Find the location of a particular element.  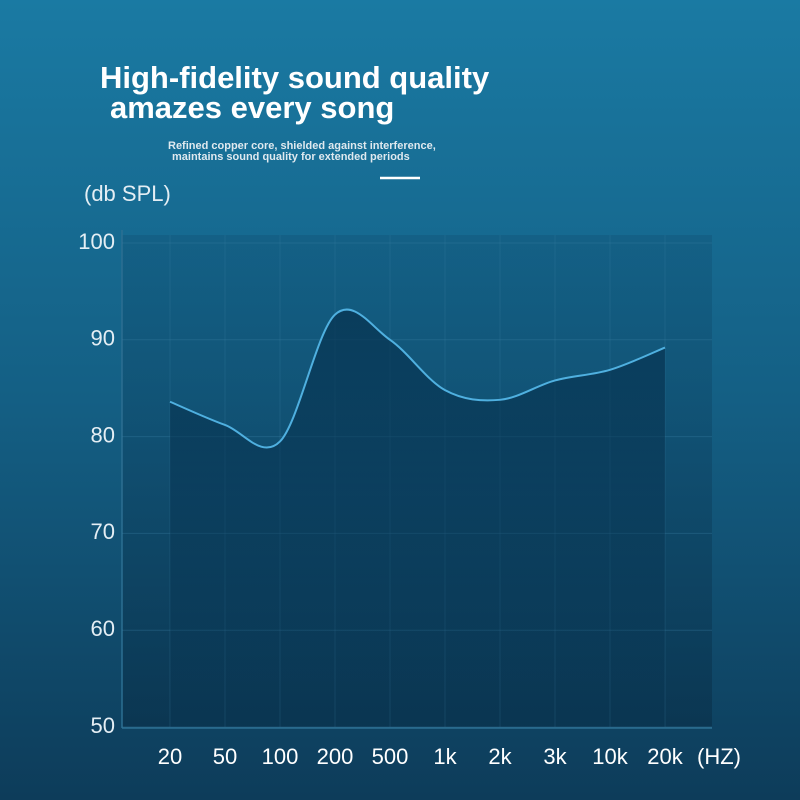

y-tick-label: 50 is located at coordinates (103, 725).